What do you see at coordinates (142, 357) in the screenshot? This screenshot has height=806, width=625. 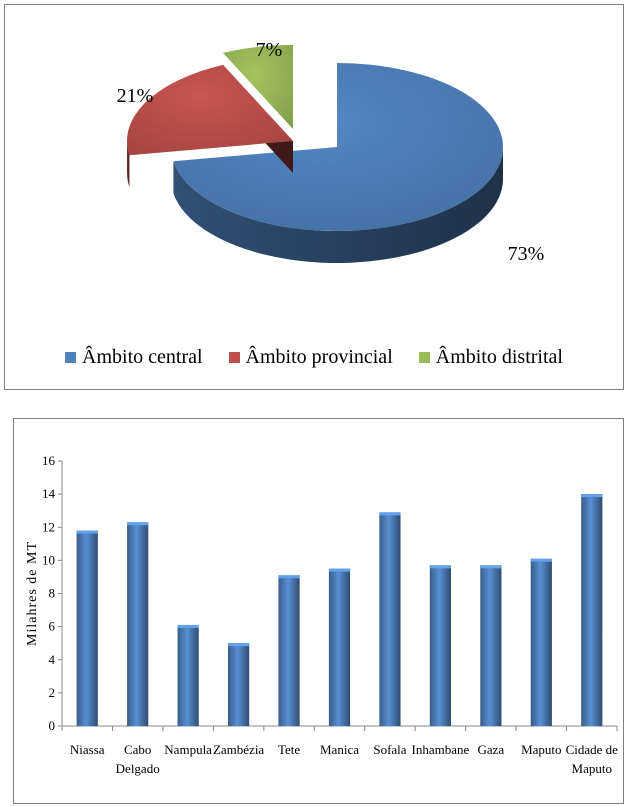 I see `legend-label-central: Âmbito central` at bounding box center [142, 357].